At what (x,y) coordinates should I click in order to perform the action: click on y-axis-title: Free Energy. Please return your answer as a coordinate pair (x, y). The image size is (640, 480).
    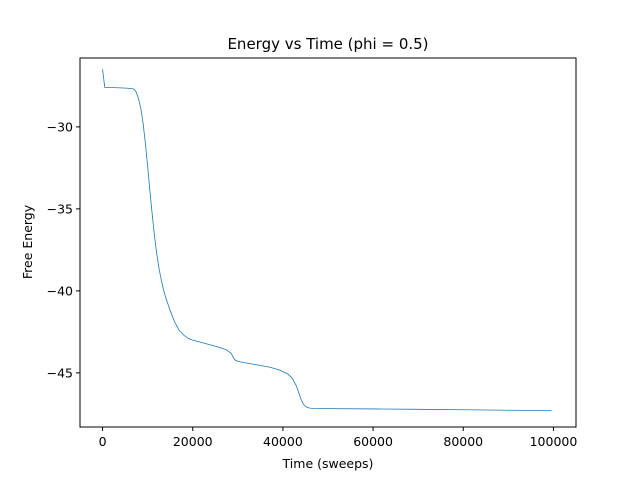
    Looking at the image, I should click on (27, 241).